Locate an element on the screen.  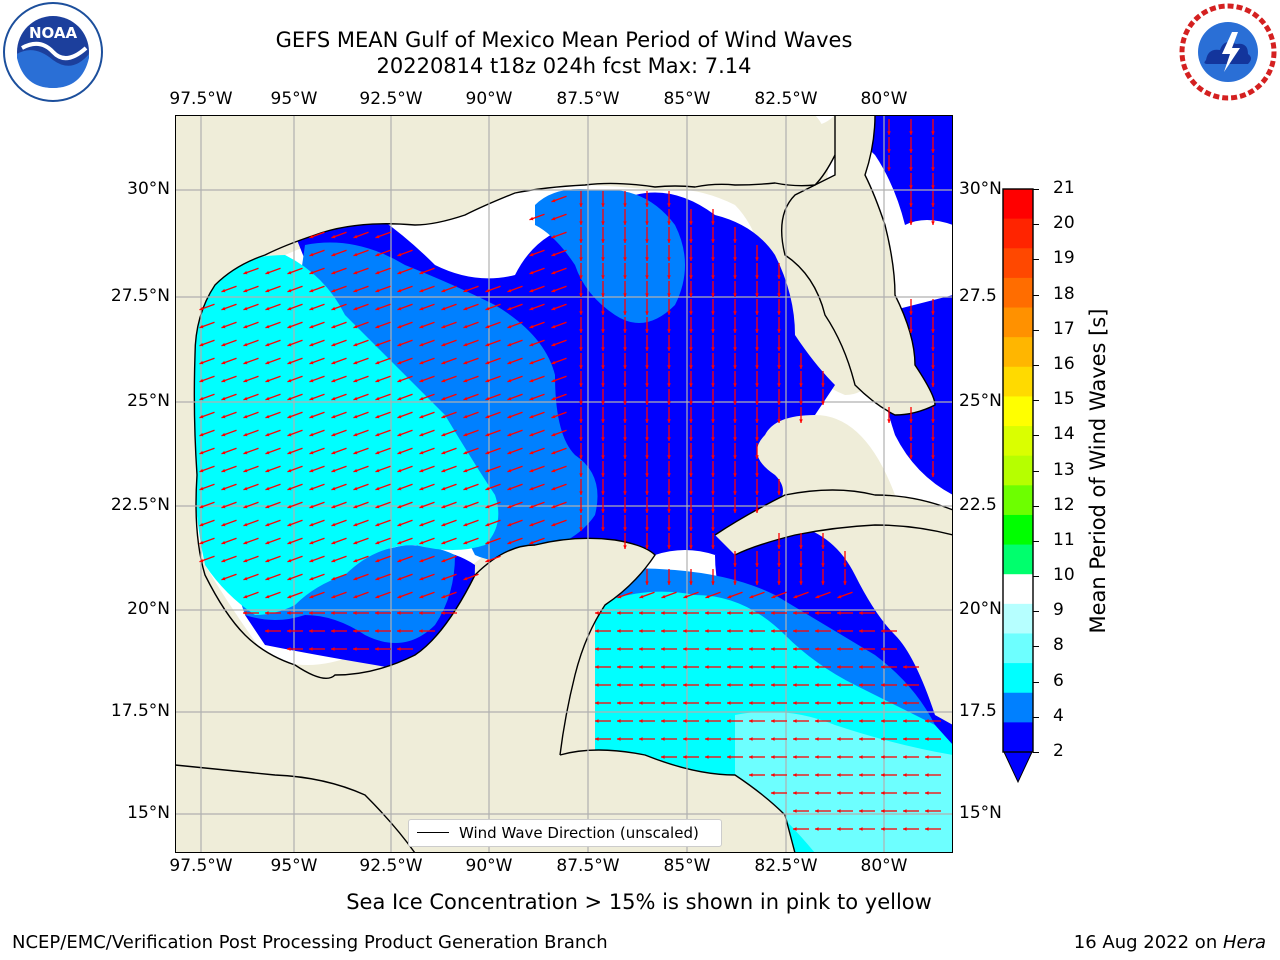
colorbar-tick-label: 20 is located at coordinates (1064, 223).